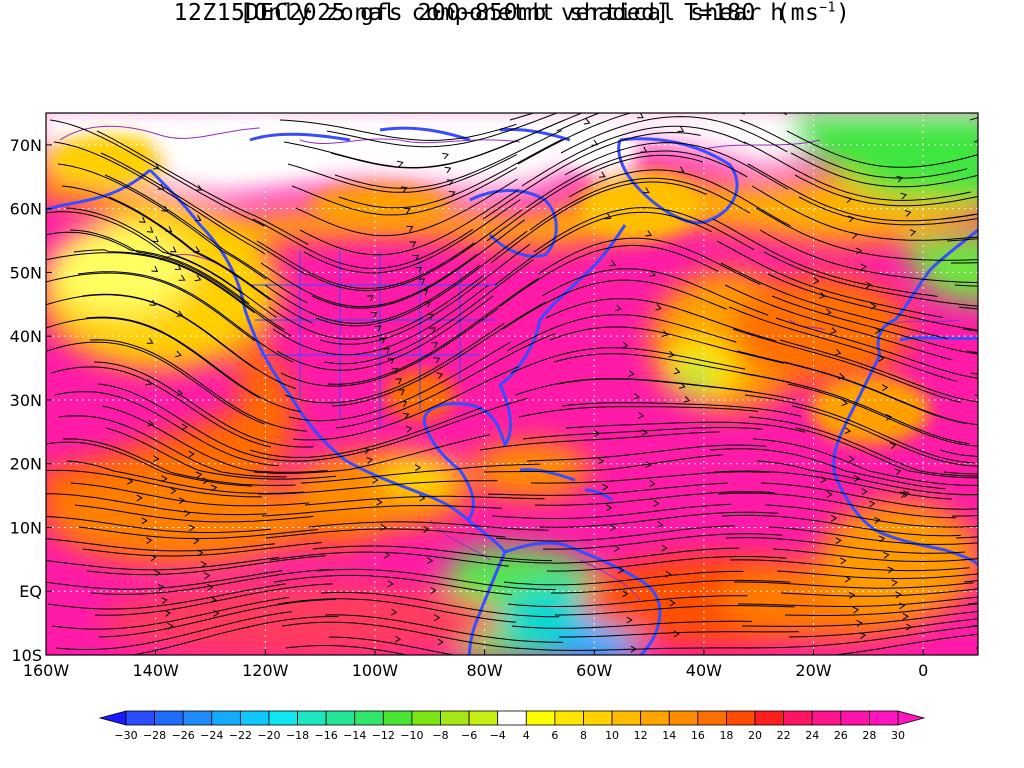 This screenshot has width=1024, height=768. What do you see at coordinates (526, 735) in the screenshot?
I see `colorbar-label: 4` at bounding box center [526, 735].